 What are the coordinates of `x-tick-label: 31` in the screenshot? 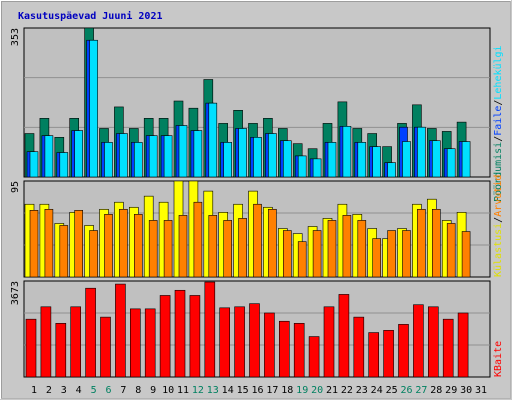 It's located at (481, 390).